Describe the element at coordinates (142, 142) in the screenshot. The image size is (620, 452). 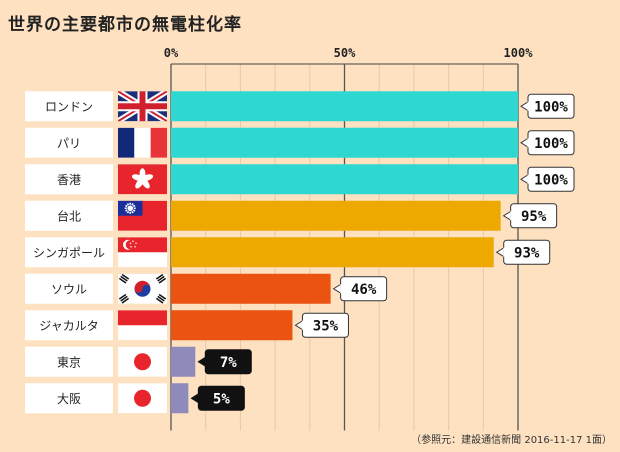
I see `france-flag-icon` at that location.